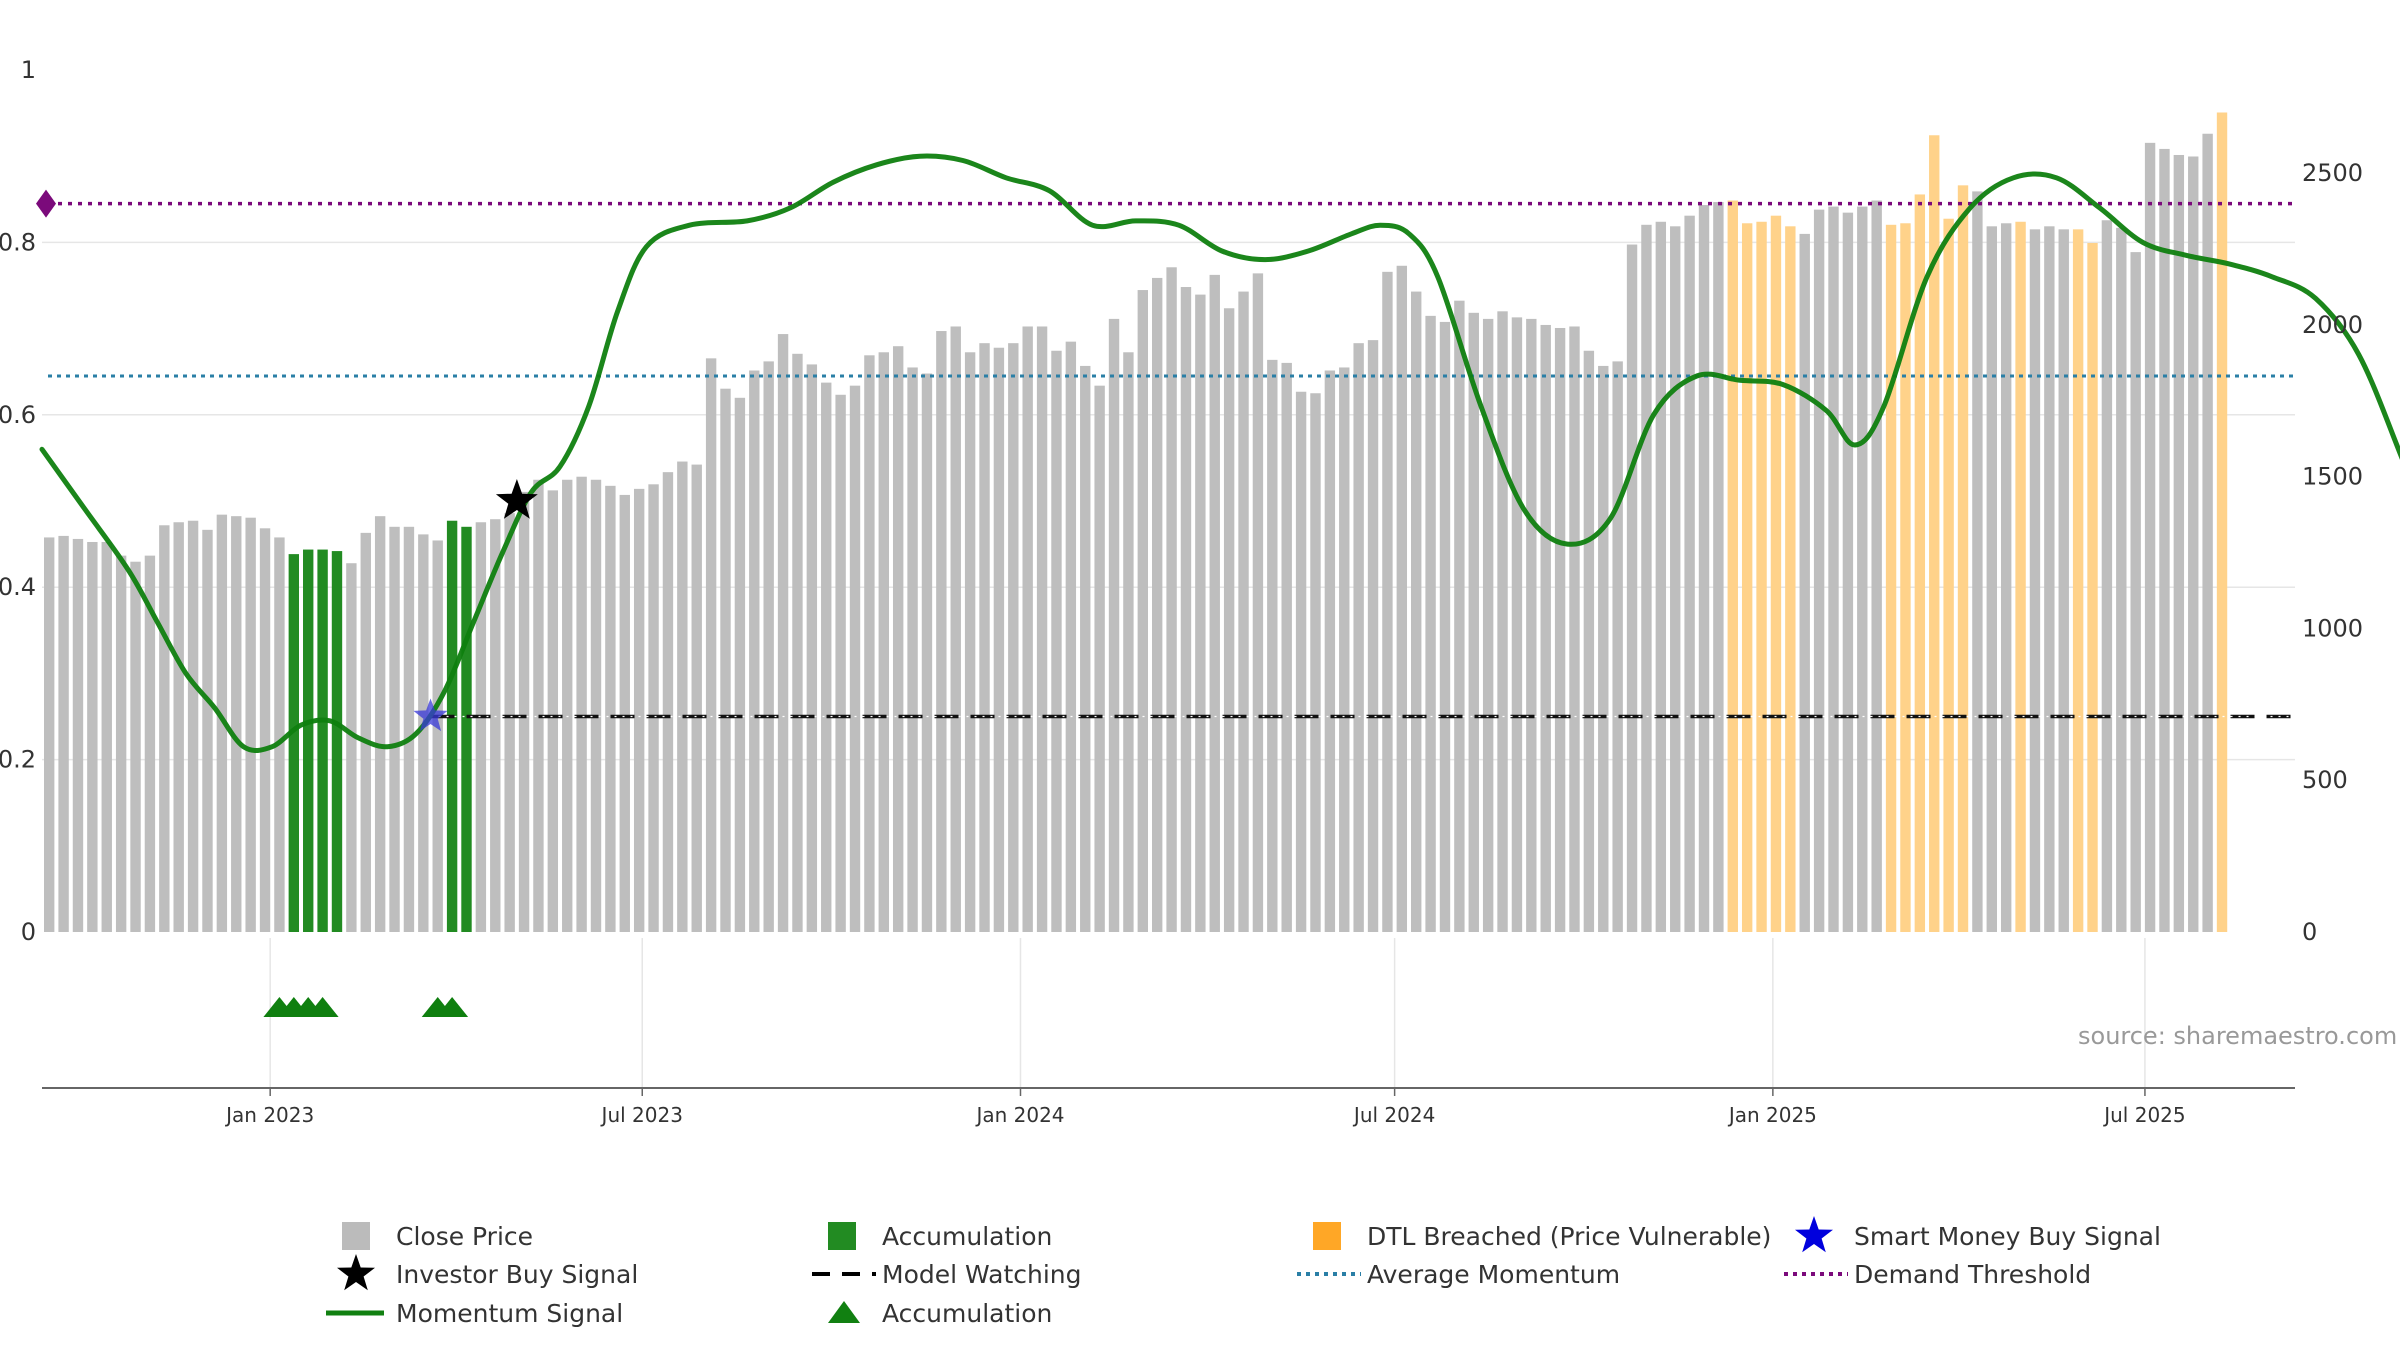 This screenshot has height=1354, width=2400. I want to click on legend-item: Average Momentum, so click(1458, 1274).